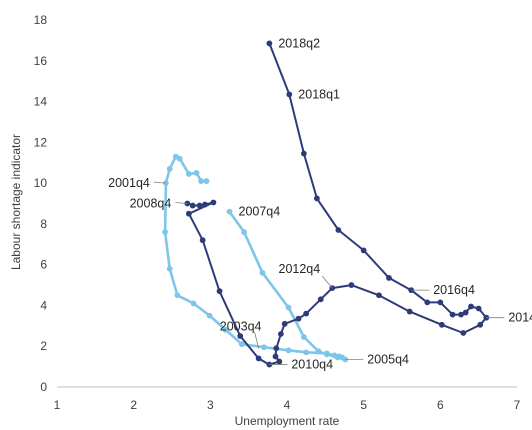 This screenshot has width=532, height=430. What do you see at coordinates (454, 290) in the screenshot?
I see `annotation-label: 2016q4` at bounding box center [454, 290].